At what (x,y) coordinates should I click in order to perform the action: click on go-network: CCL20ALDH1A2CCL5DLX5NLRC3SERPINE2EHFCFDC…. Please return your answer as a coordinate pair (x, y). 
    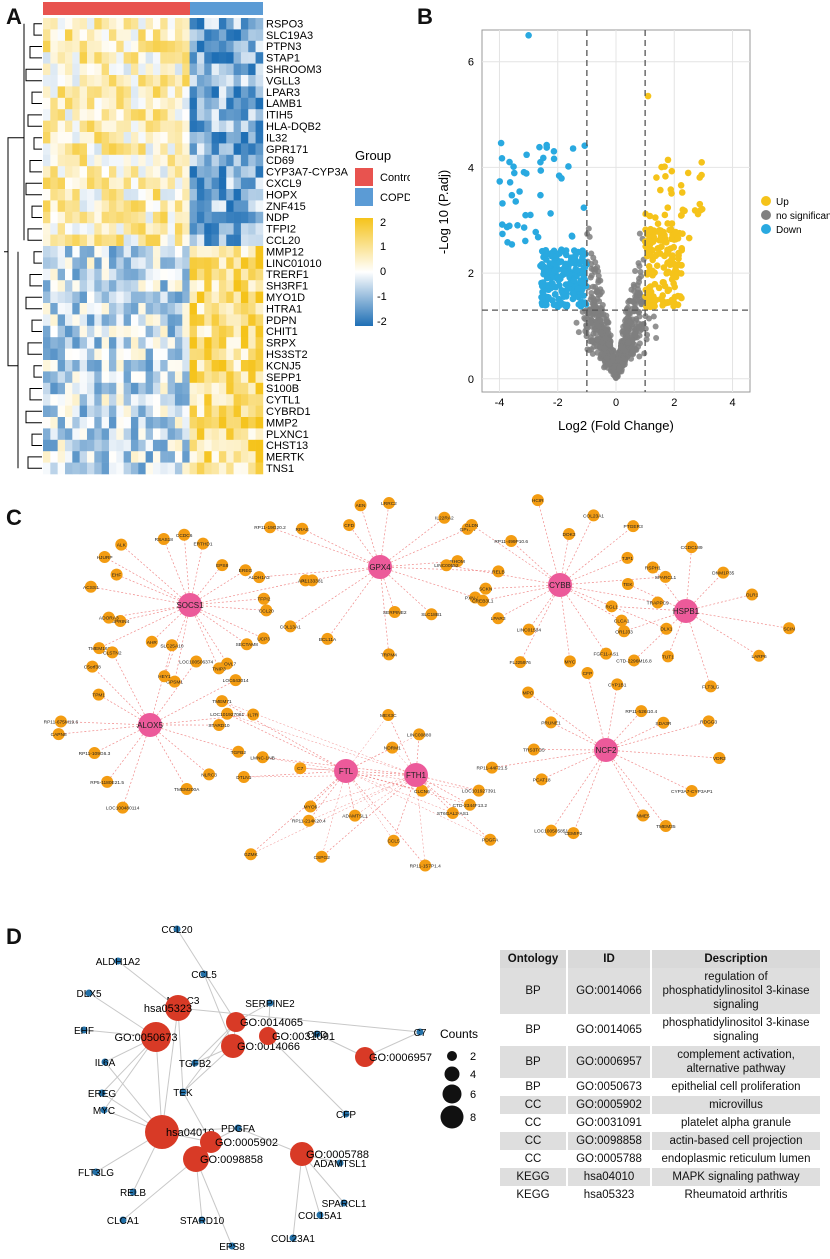
    Looking at the image, I should click on (276, 1089).